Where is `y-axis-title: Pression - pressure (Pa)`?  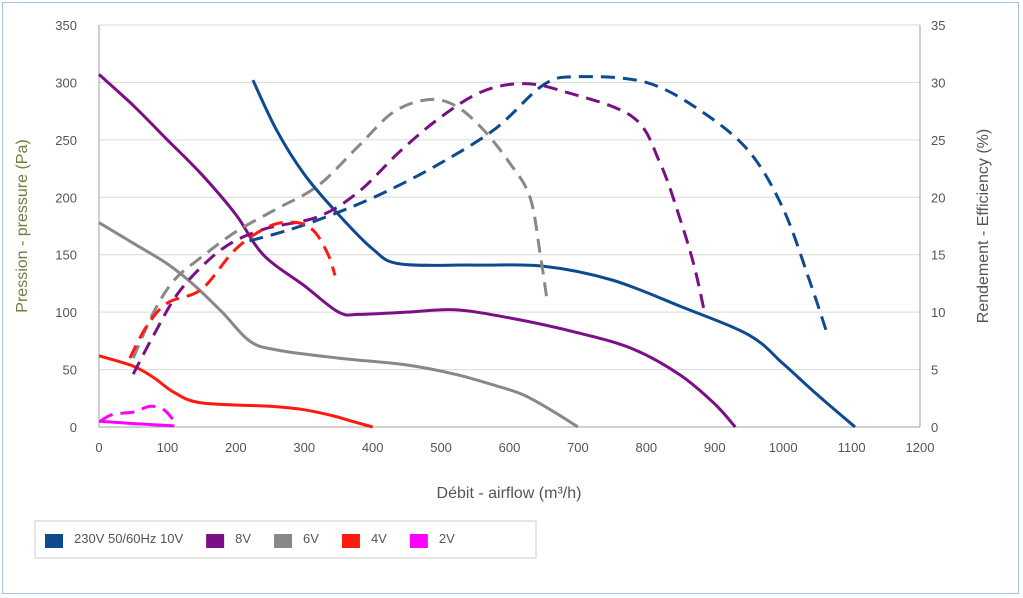
y-axis-title: Pression - pressure (Pa) is located at coordinates (22, 225).